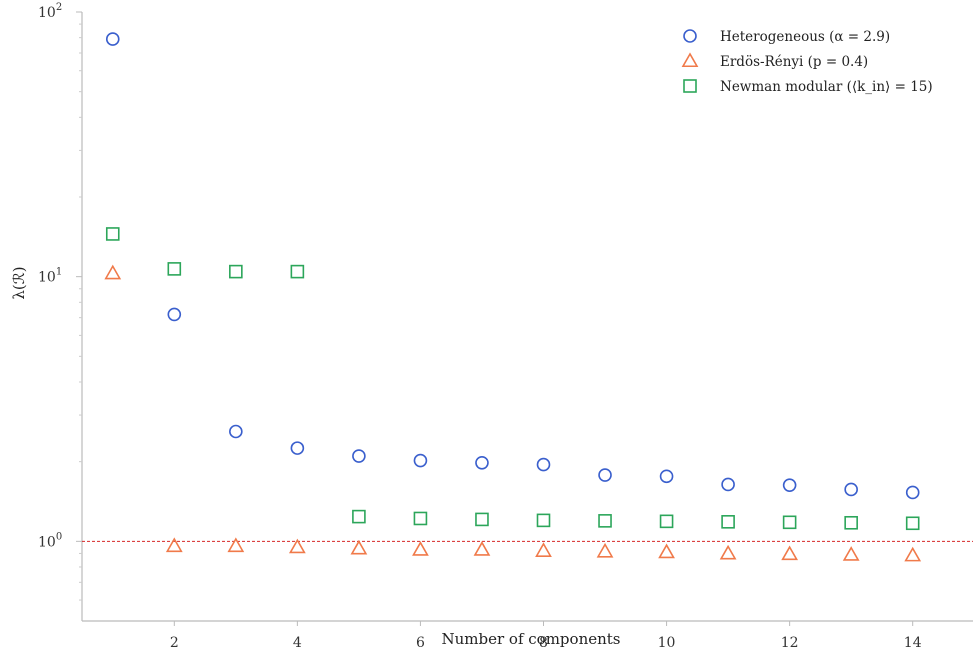  I want to click on x-ticks: 2 4 6 8 10 12 14, so click(546, 636).